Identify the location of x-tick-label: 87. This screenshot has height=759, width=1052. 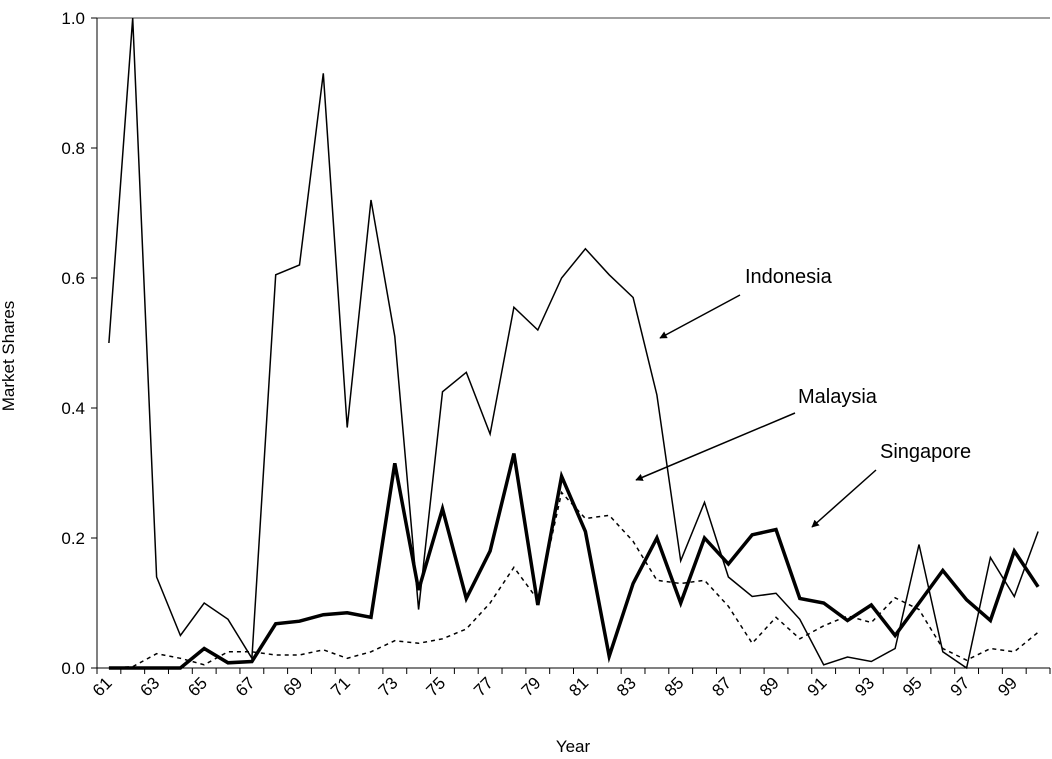
(721, 686).